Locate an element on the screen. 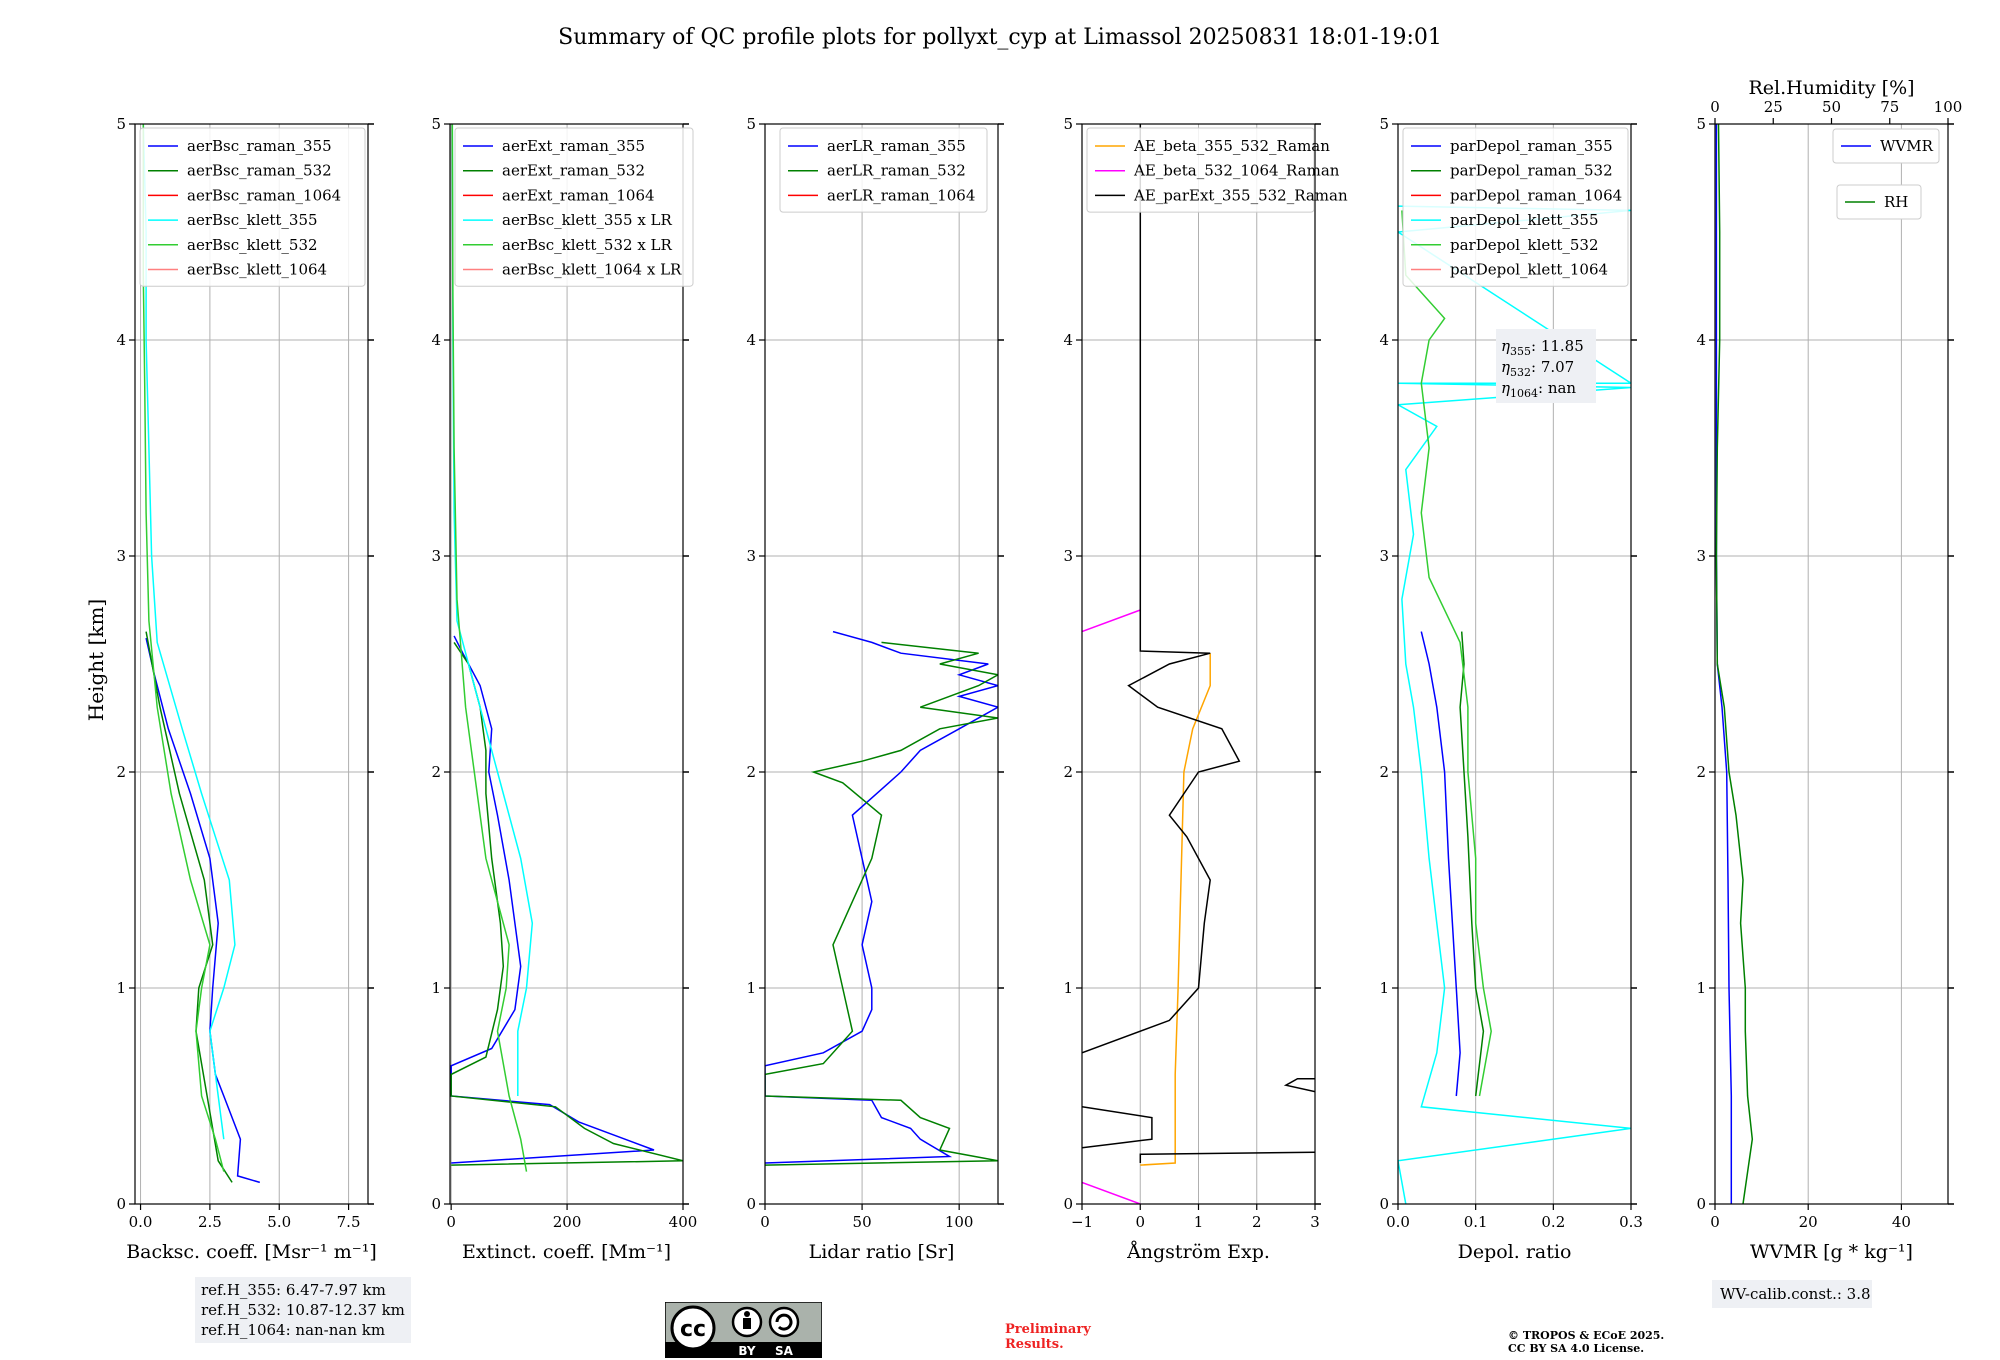 This screenshot has height=1360, width=2000. top-x-tick-label: 50 is located at coordinates (1831, 107).